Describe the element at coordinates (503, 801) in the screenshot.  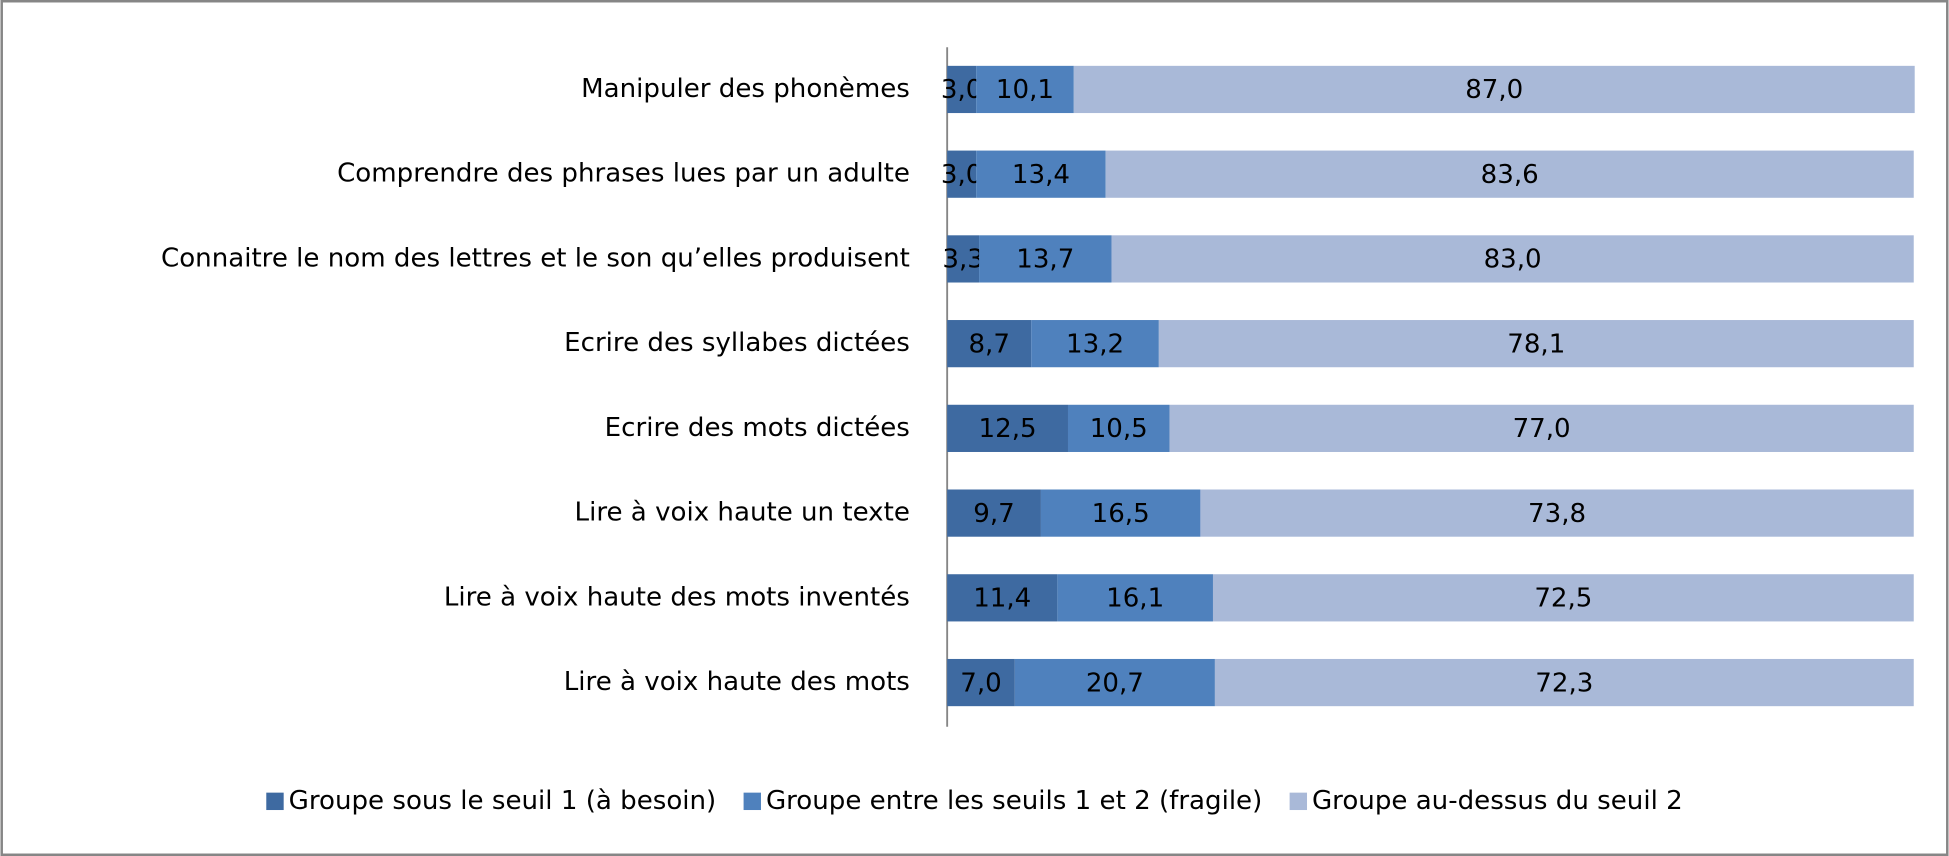
I see `legend-label: Groupe sous le seuil 1 (à besoin)` at that location.